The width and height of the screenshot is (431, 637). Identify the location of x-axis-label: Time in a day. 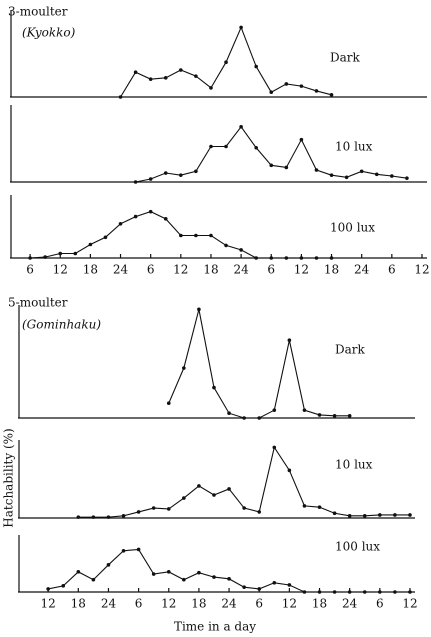
(215, 627).